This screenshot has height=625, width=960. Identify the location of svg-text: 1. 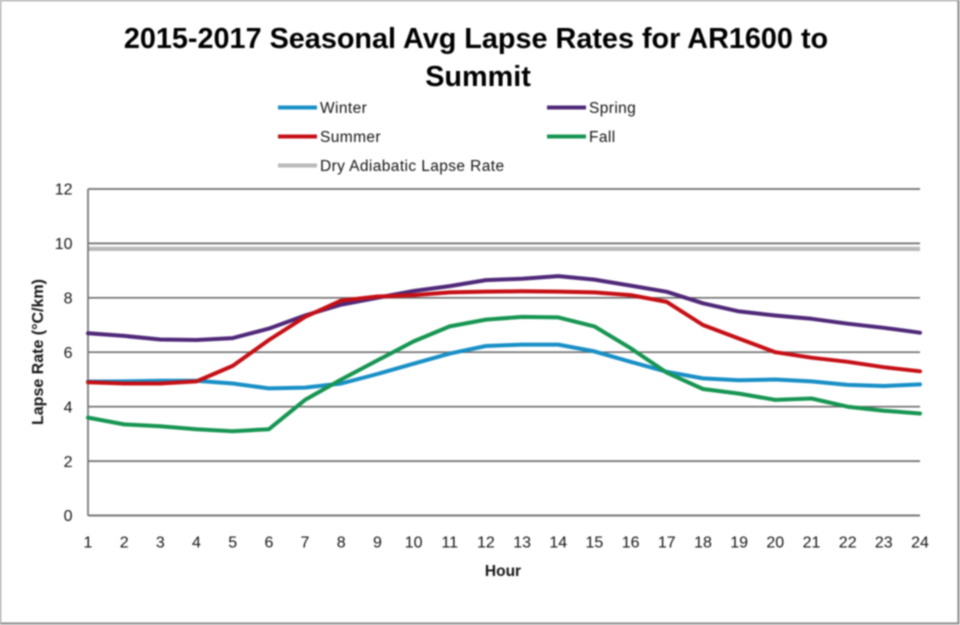
(88, 543).